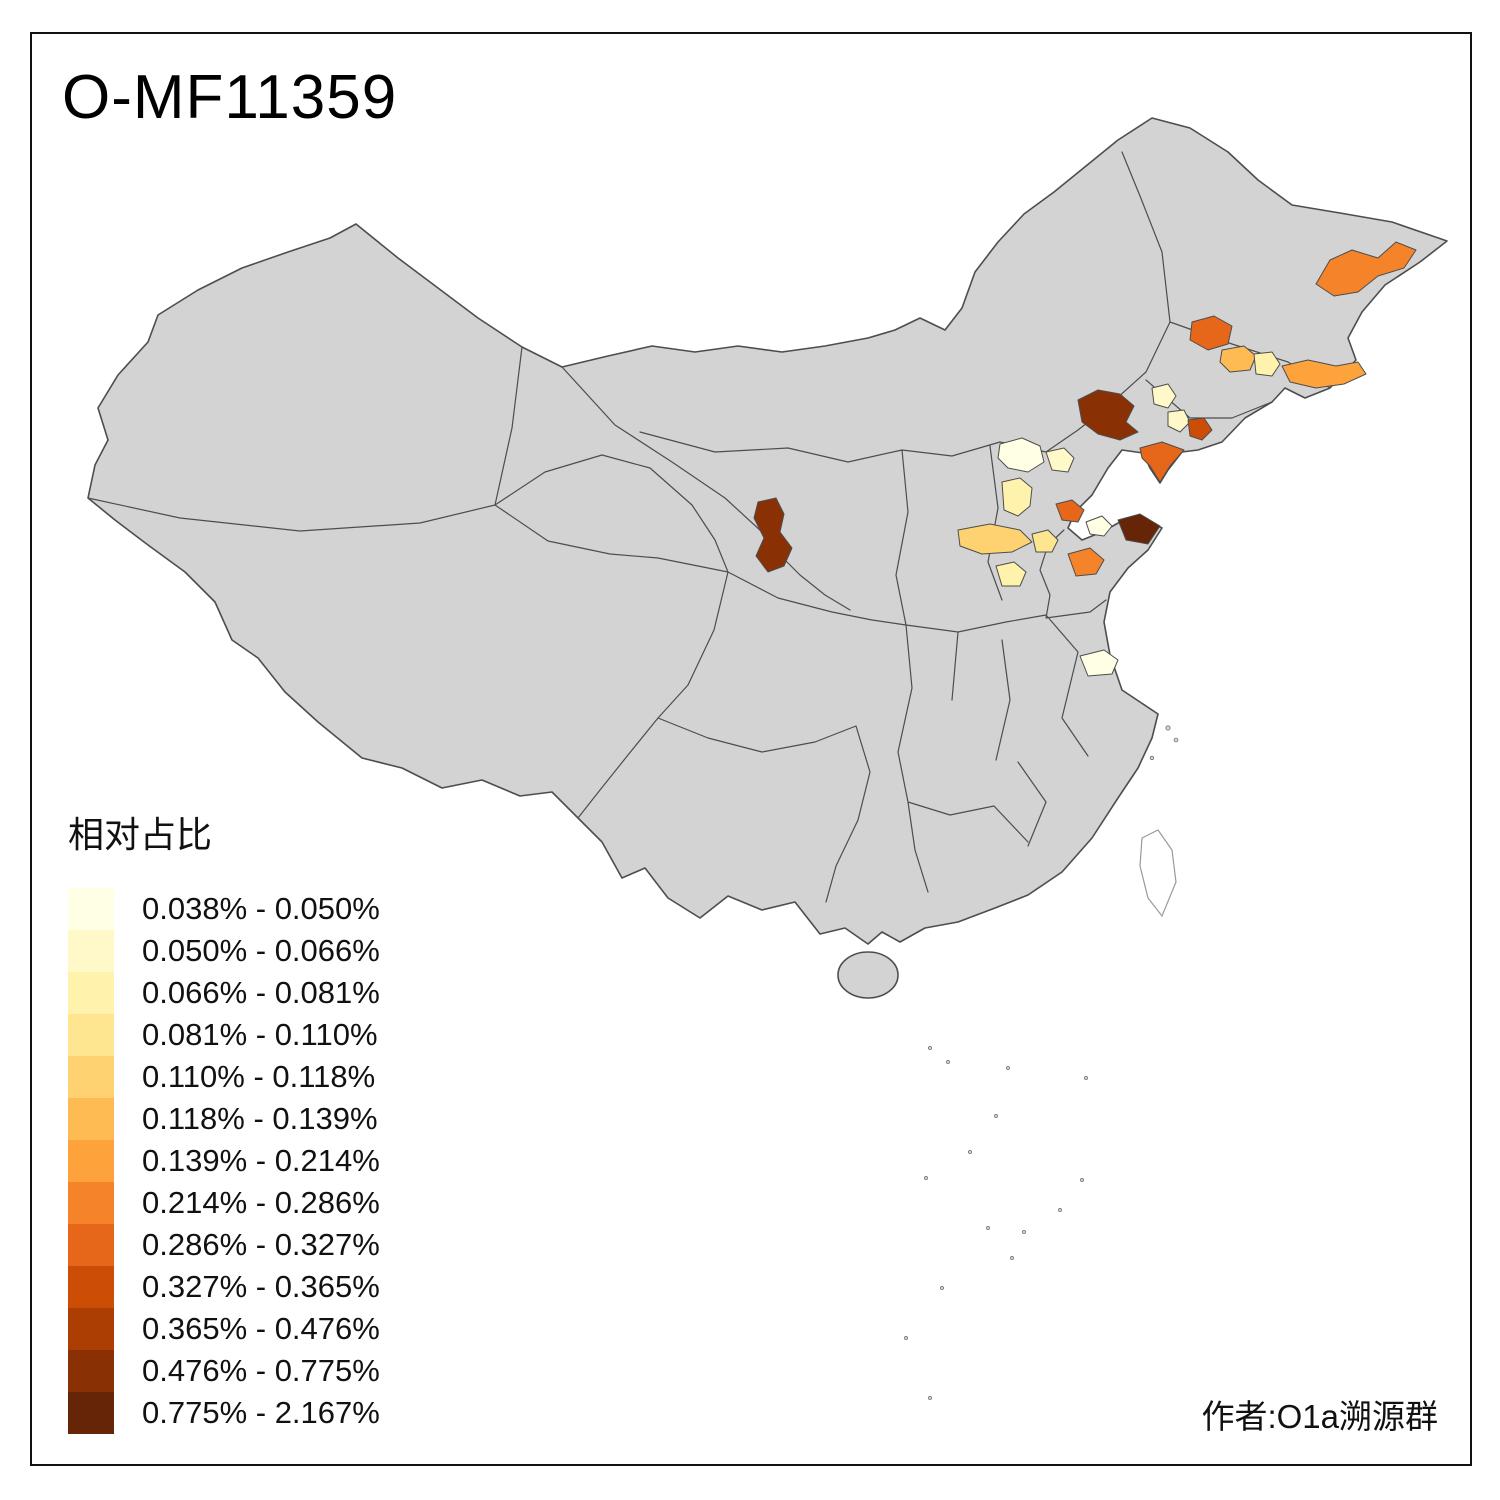 The image size is (1500, 1500). Describe the element at coordinates (261, 1370) in the screenshot. I see `legend-label-12: 0.476% - 0.775%` at that location.